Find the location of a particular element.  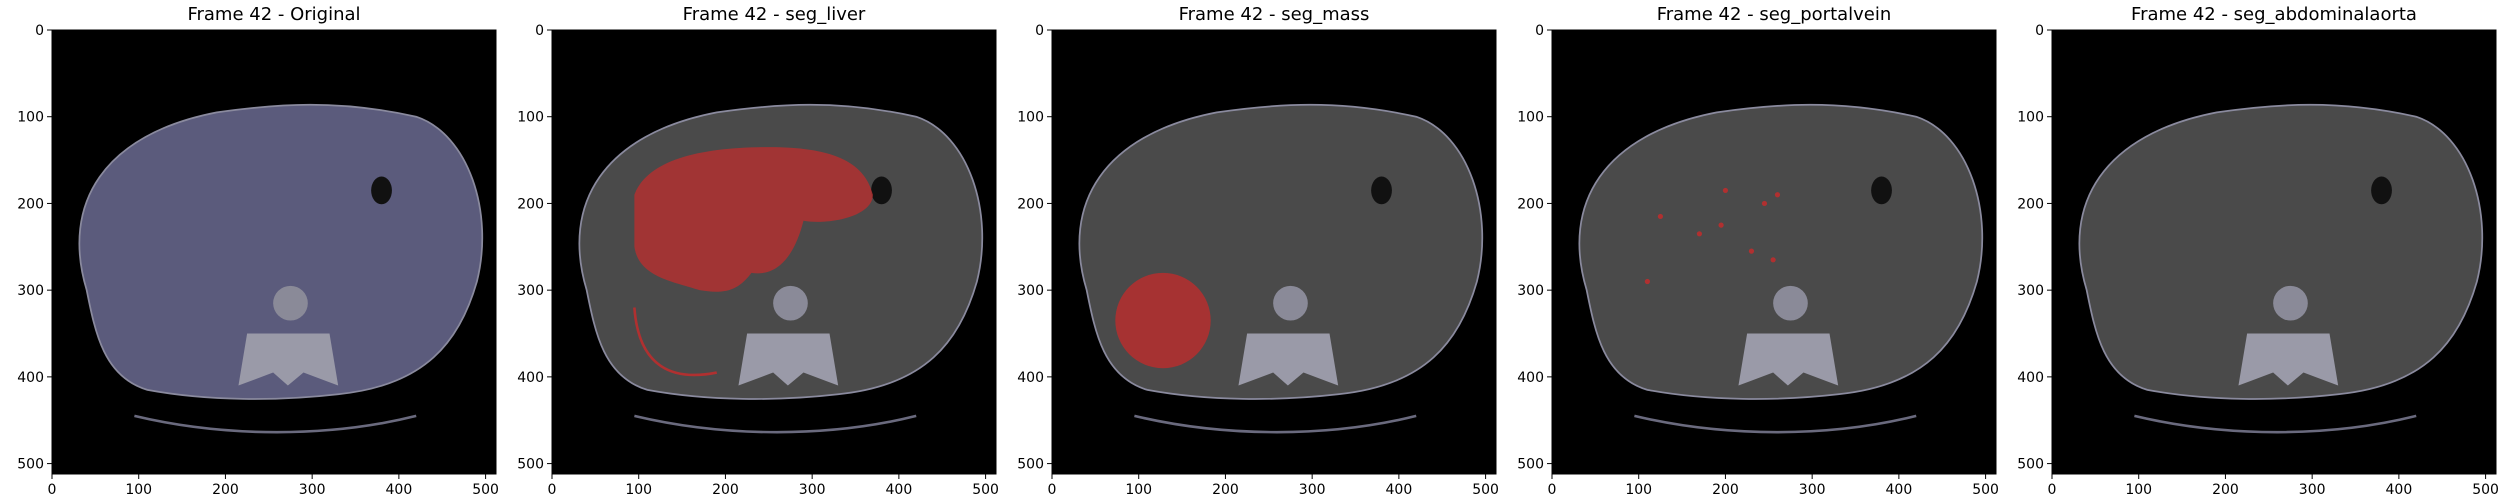

panel-title: Frame 42 - seg_portalvein is located at coordinates (1774, 14).